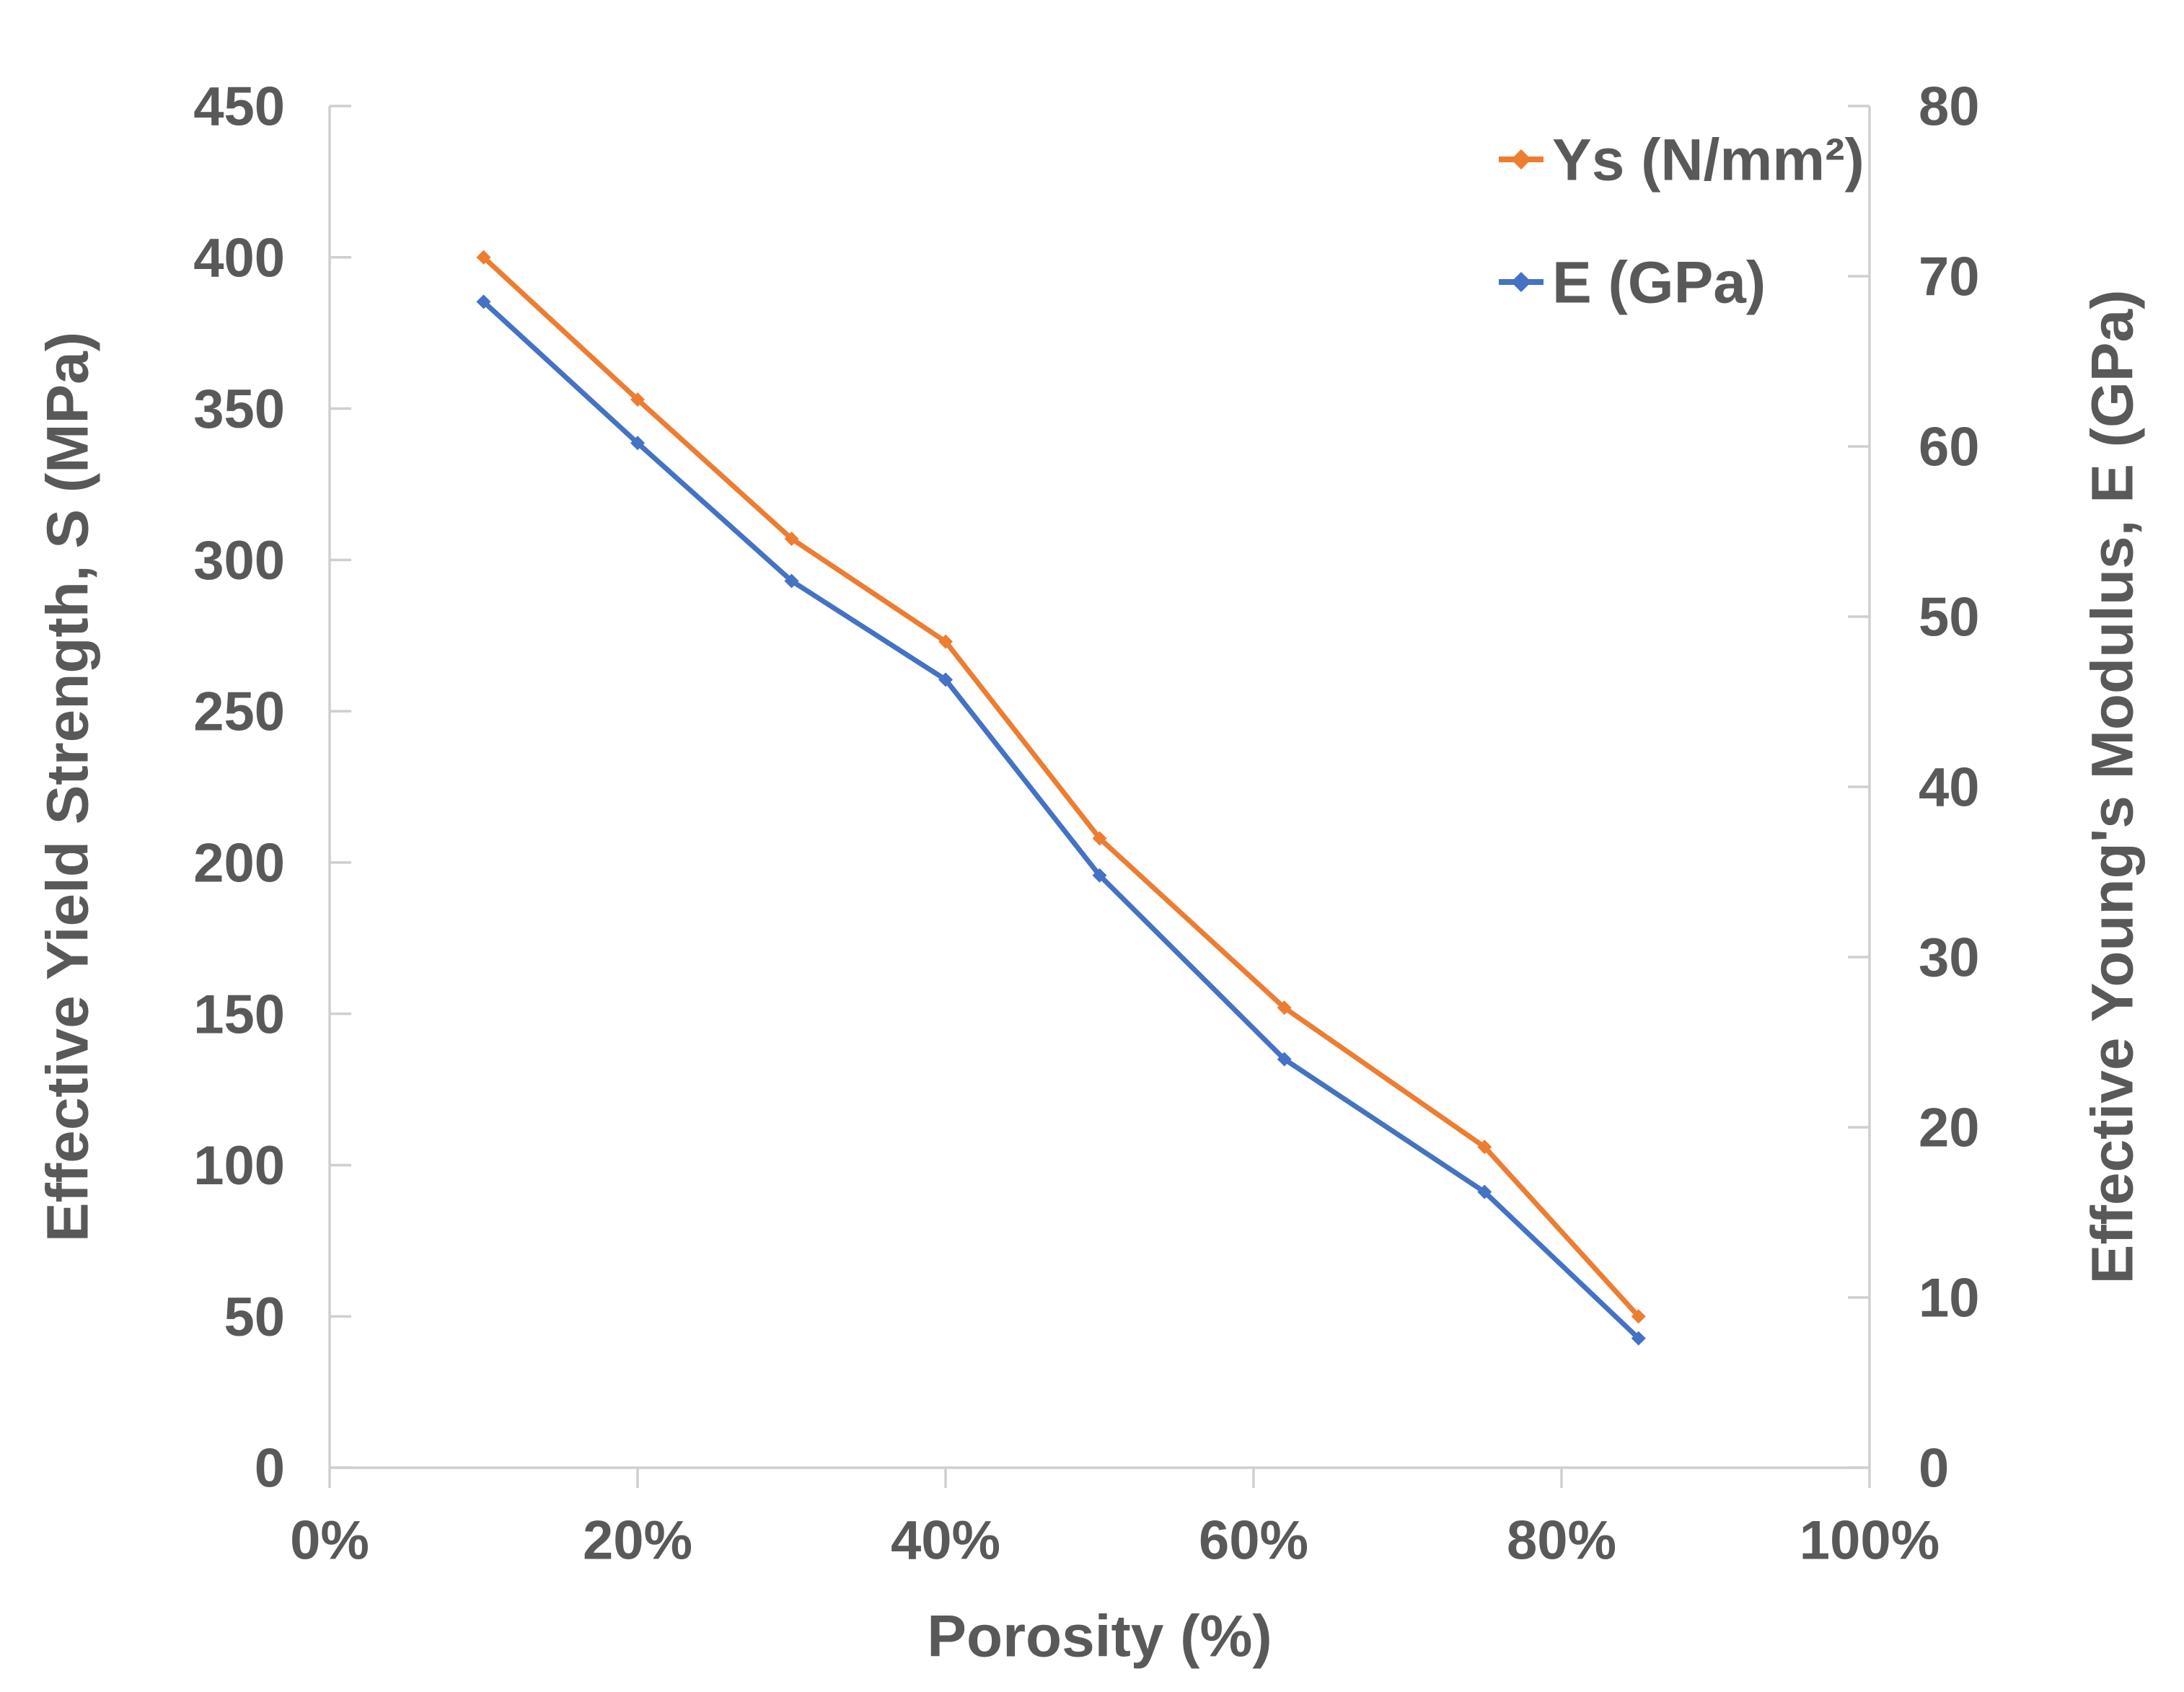  What do you see at coordinates (1949, 617) in the screenshot?
I see `right-axis-tick-label: 50` at bounding box center [1949, 617].